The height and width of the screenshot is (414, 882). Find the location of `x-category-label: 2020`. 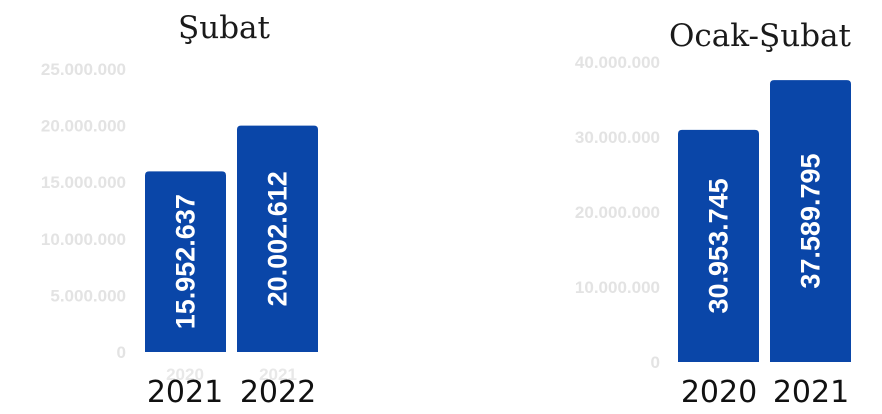

x-category-label: 2020 is located at coordinates (719, 392).